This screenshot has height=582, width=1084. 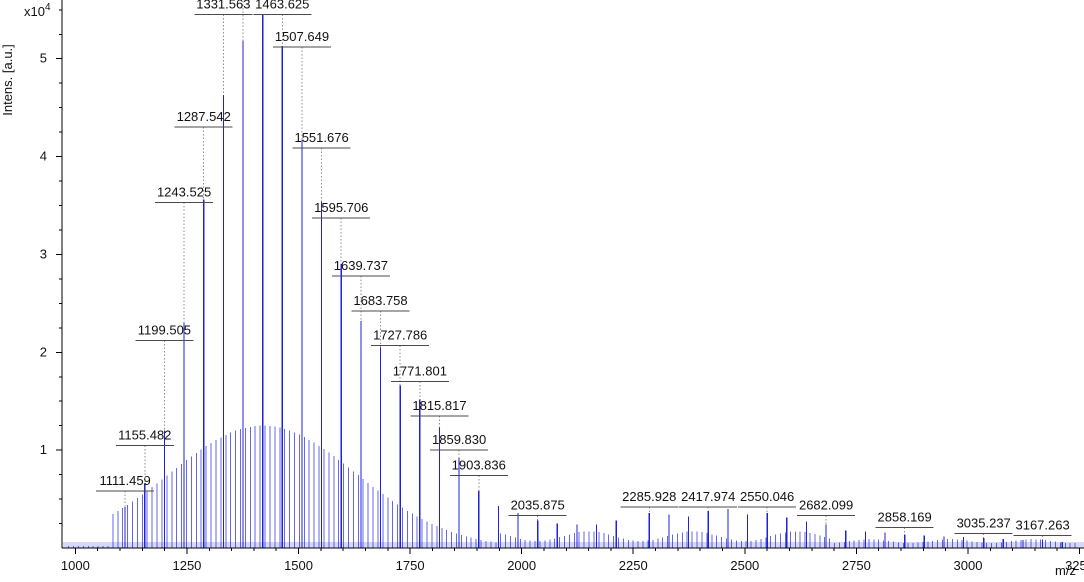 I want to click on x-tick-label-3250: 3250, so click(x=1074, y=565).